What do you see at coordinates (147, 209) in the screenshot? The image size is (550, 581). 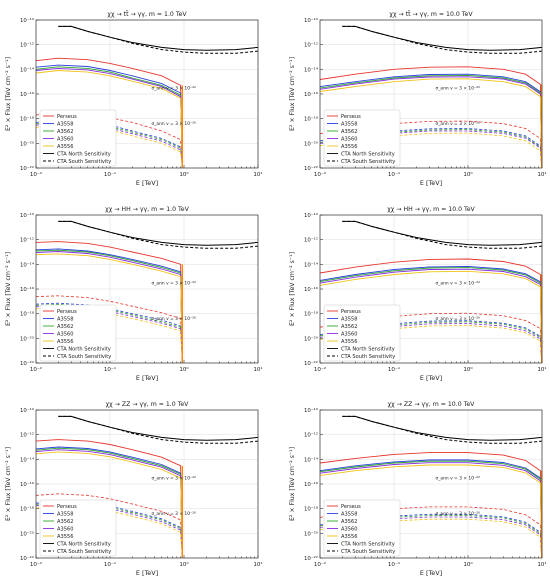 I see `chart-title: χχ → HH → γγ, m = 1.0 TeV` at bounding box center [147, 209].